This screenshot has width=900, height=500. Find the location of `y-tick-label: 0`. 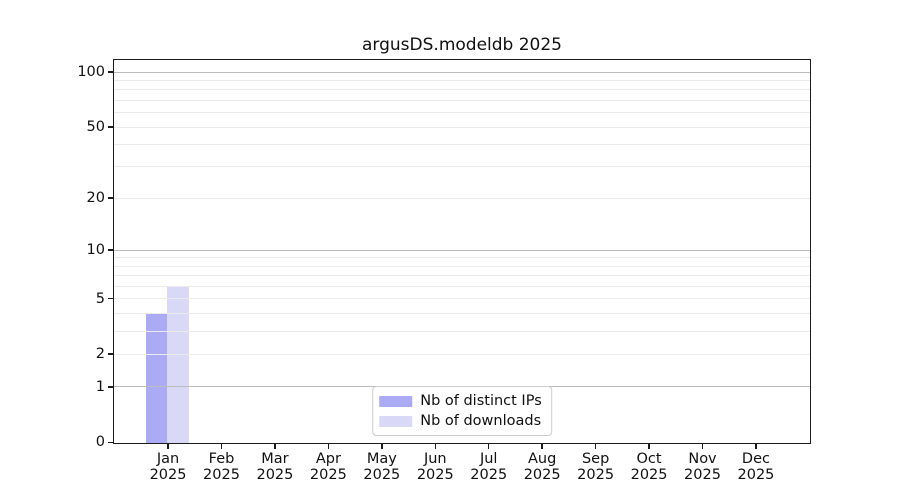

y-tick-label: 0 is located at coordinates (100, 442).